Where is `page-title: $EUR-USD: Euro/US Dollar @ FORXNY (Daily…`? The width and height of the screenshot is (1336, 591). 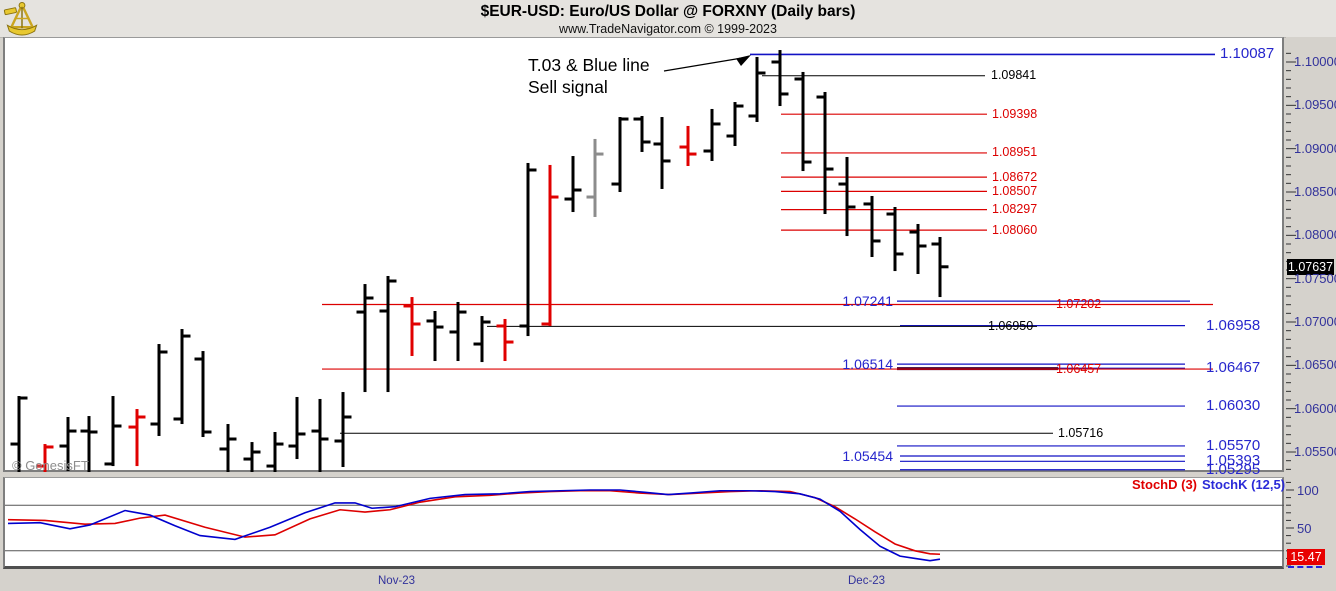
page-title: $EUR-USD: Euro/US Dollar @ FORXNY (Daily… is located at coordinates (668, 11).